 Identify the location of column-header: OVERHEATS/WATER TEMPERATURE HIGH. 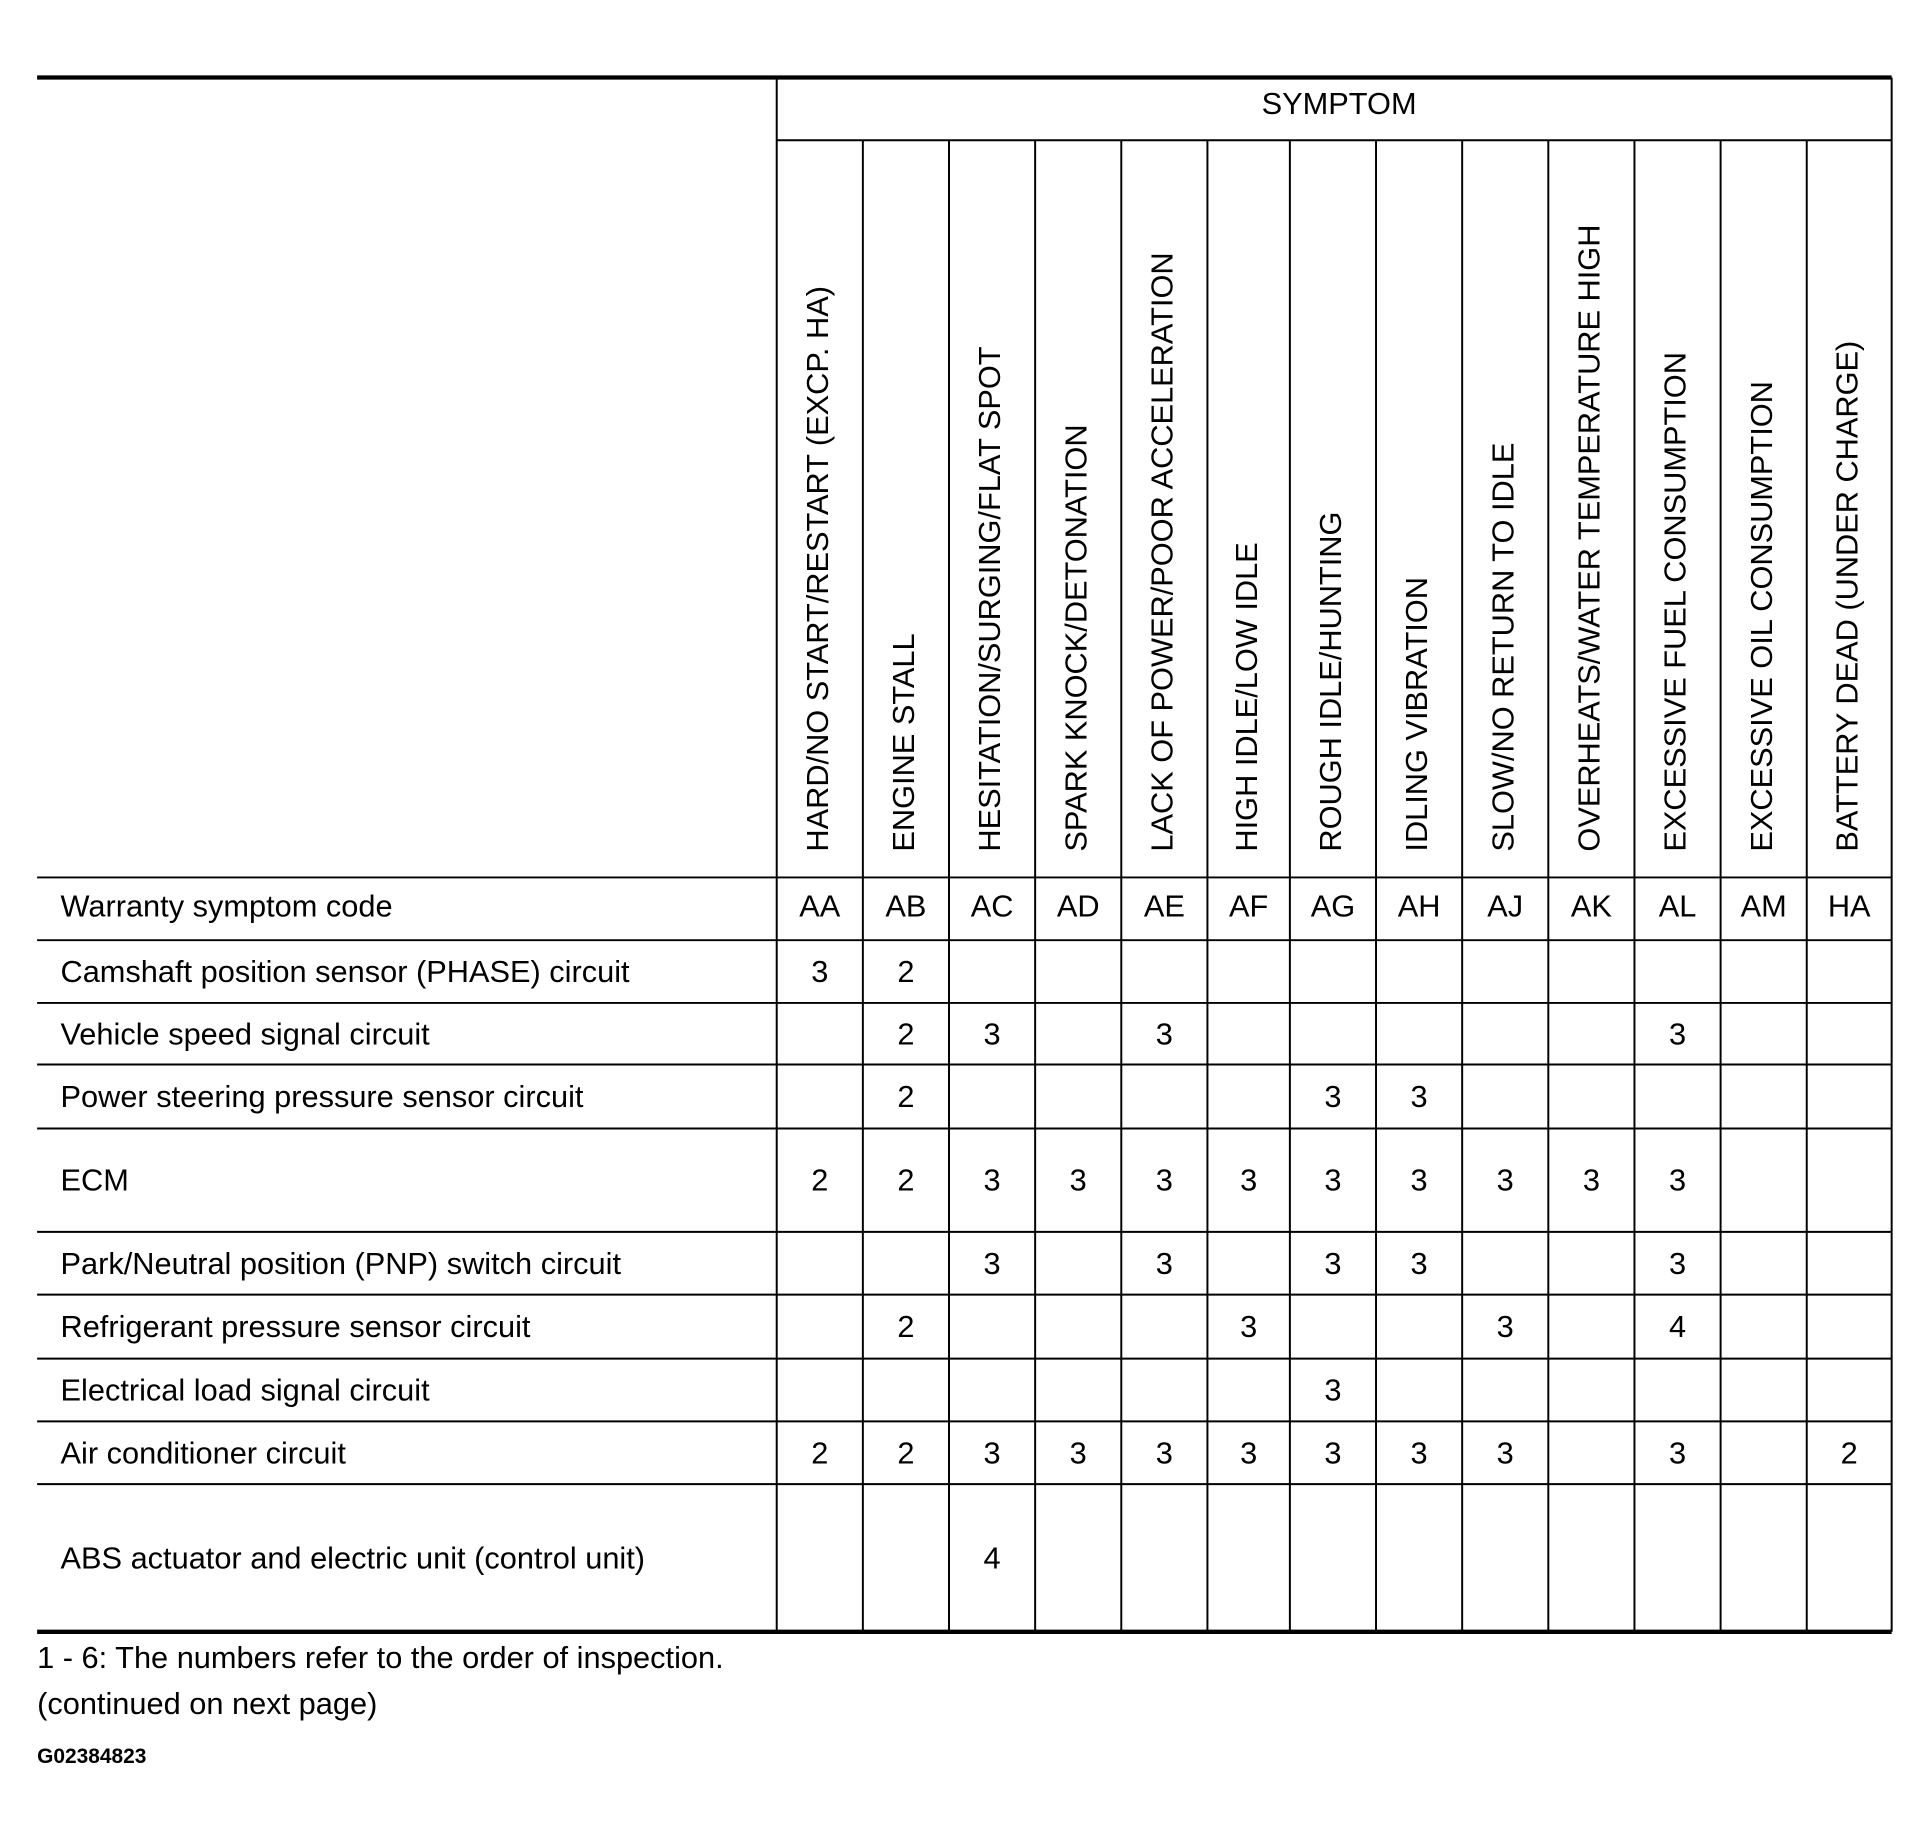
(1589, 538).